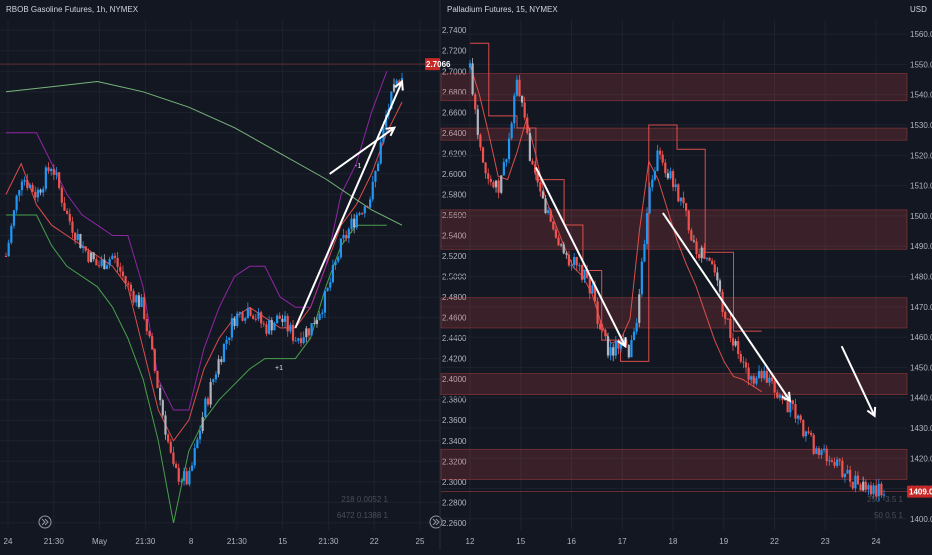  Describe the element at coordinates (673, 541) in the screenshot. I see `right-time-axis: 12 15 16 17 18 19 22 23 24` at that location.